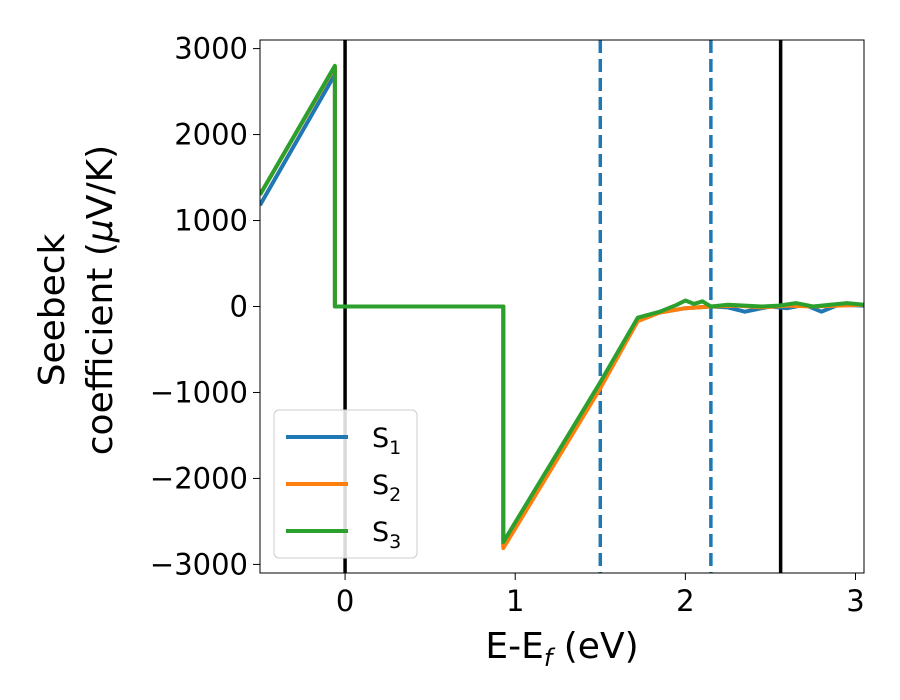 Image resolution: width=900 pixels, height=700 pixels. What do you see at coordinates (211, 49) in the screenshot?
I see `y-tick-label: 3000` at bounding box center [211, 49].